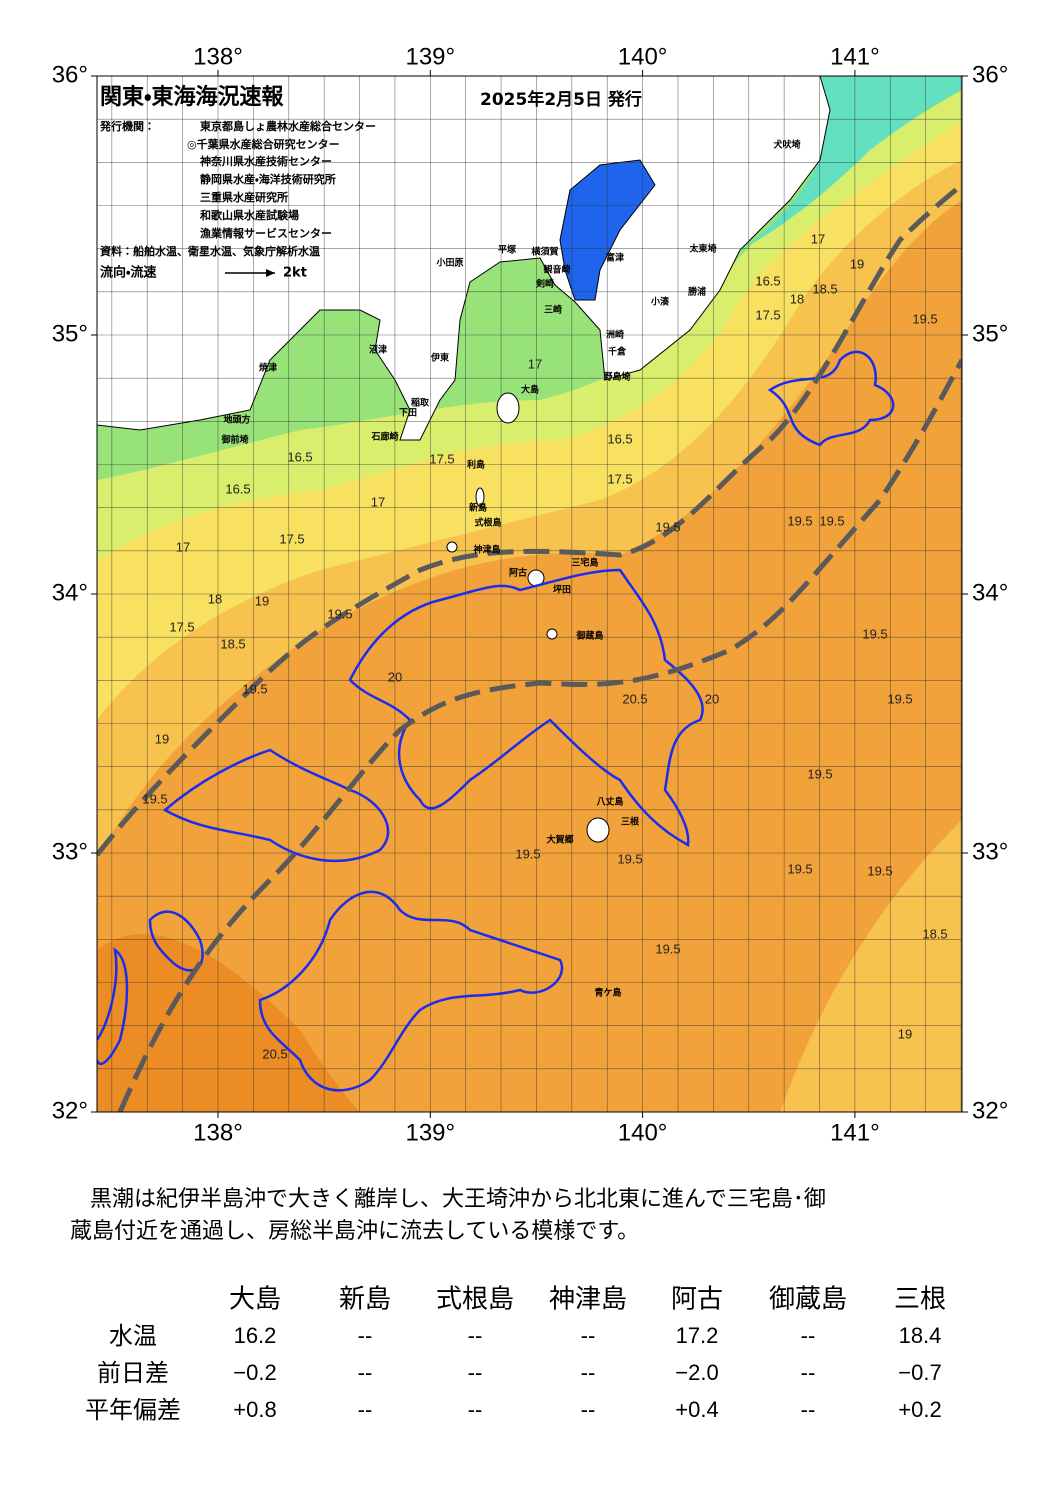 Image resolution: width=1064 pixels, height=1505 pixels. I want to click on table-cell: +0.4, so click(696, 1409).